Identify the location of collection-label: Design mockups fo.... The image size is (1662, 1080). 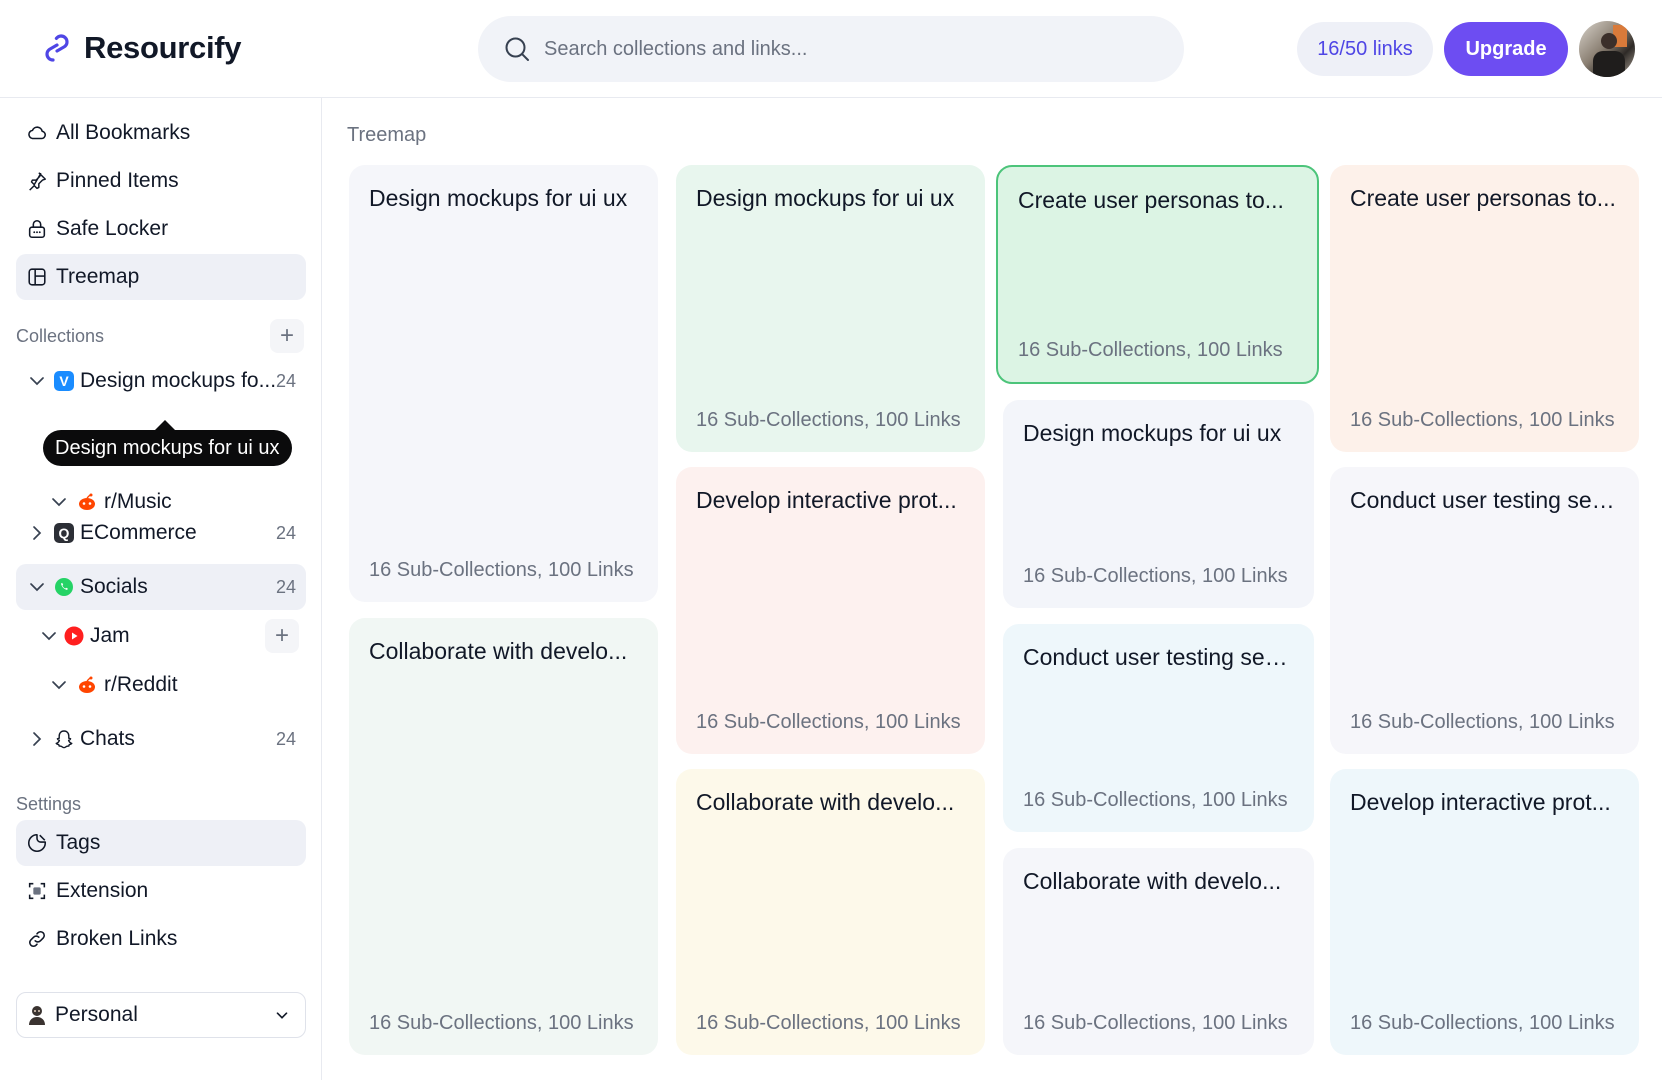
(178, 380).